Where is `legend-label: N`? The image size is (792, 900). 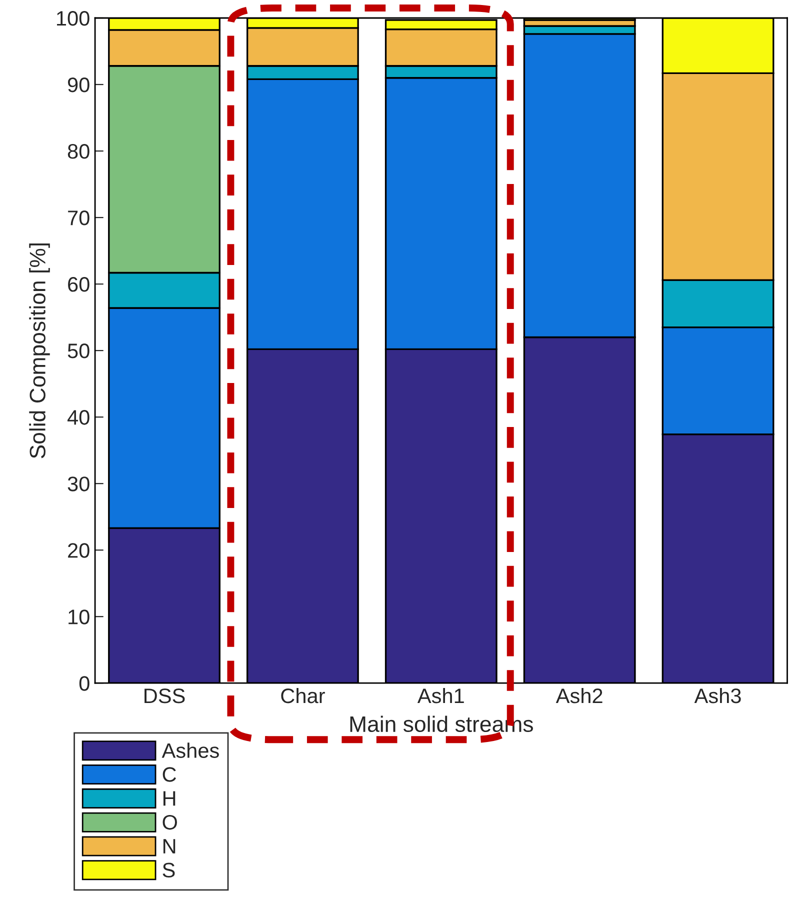 legend-label: N is located at coordinates (169, 846).